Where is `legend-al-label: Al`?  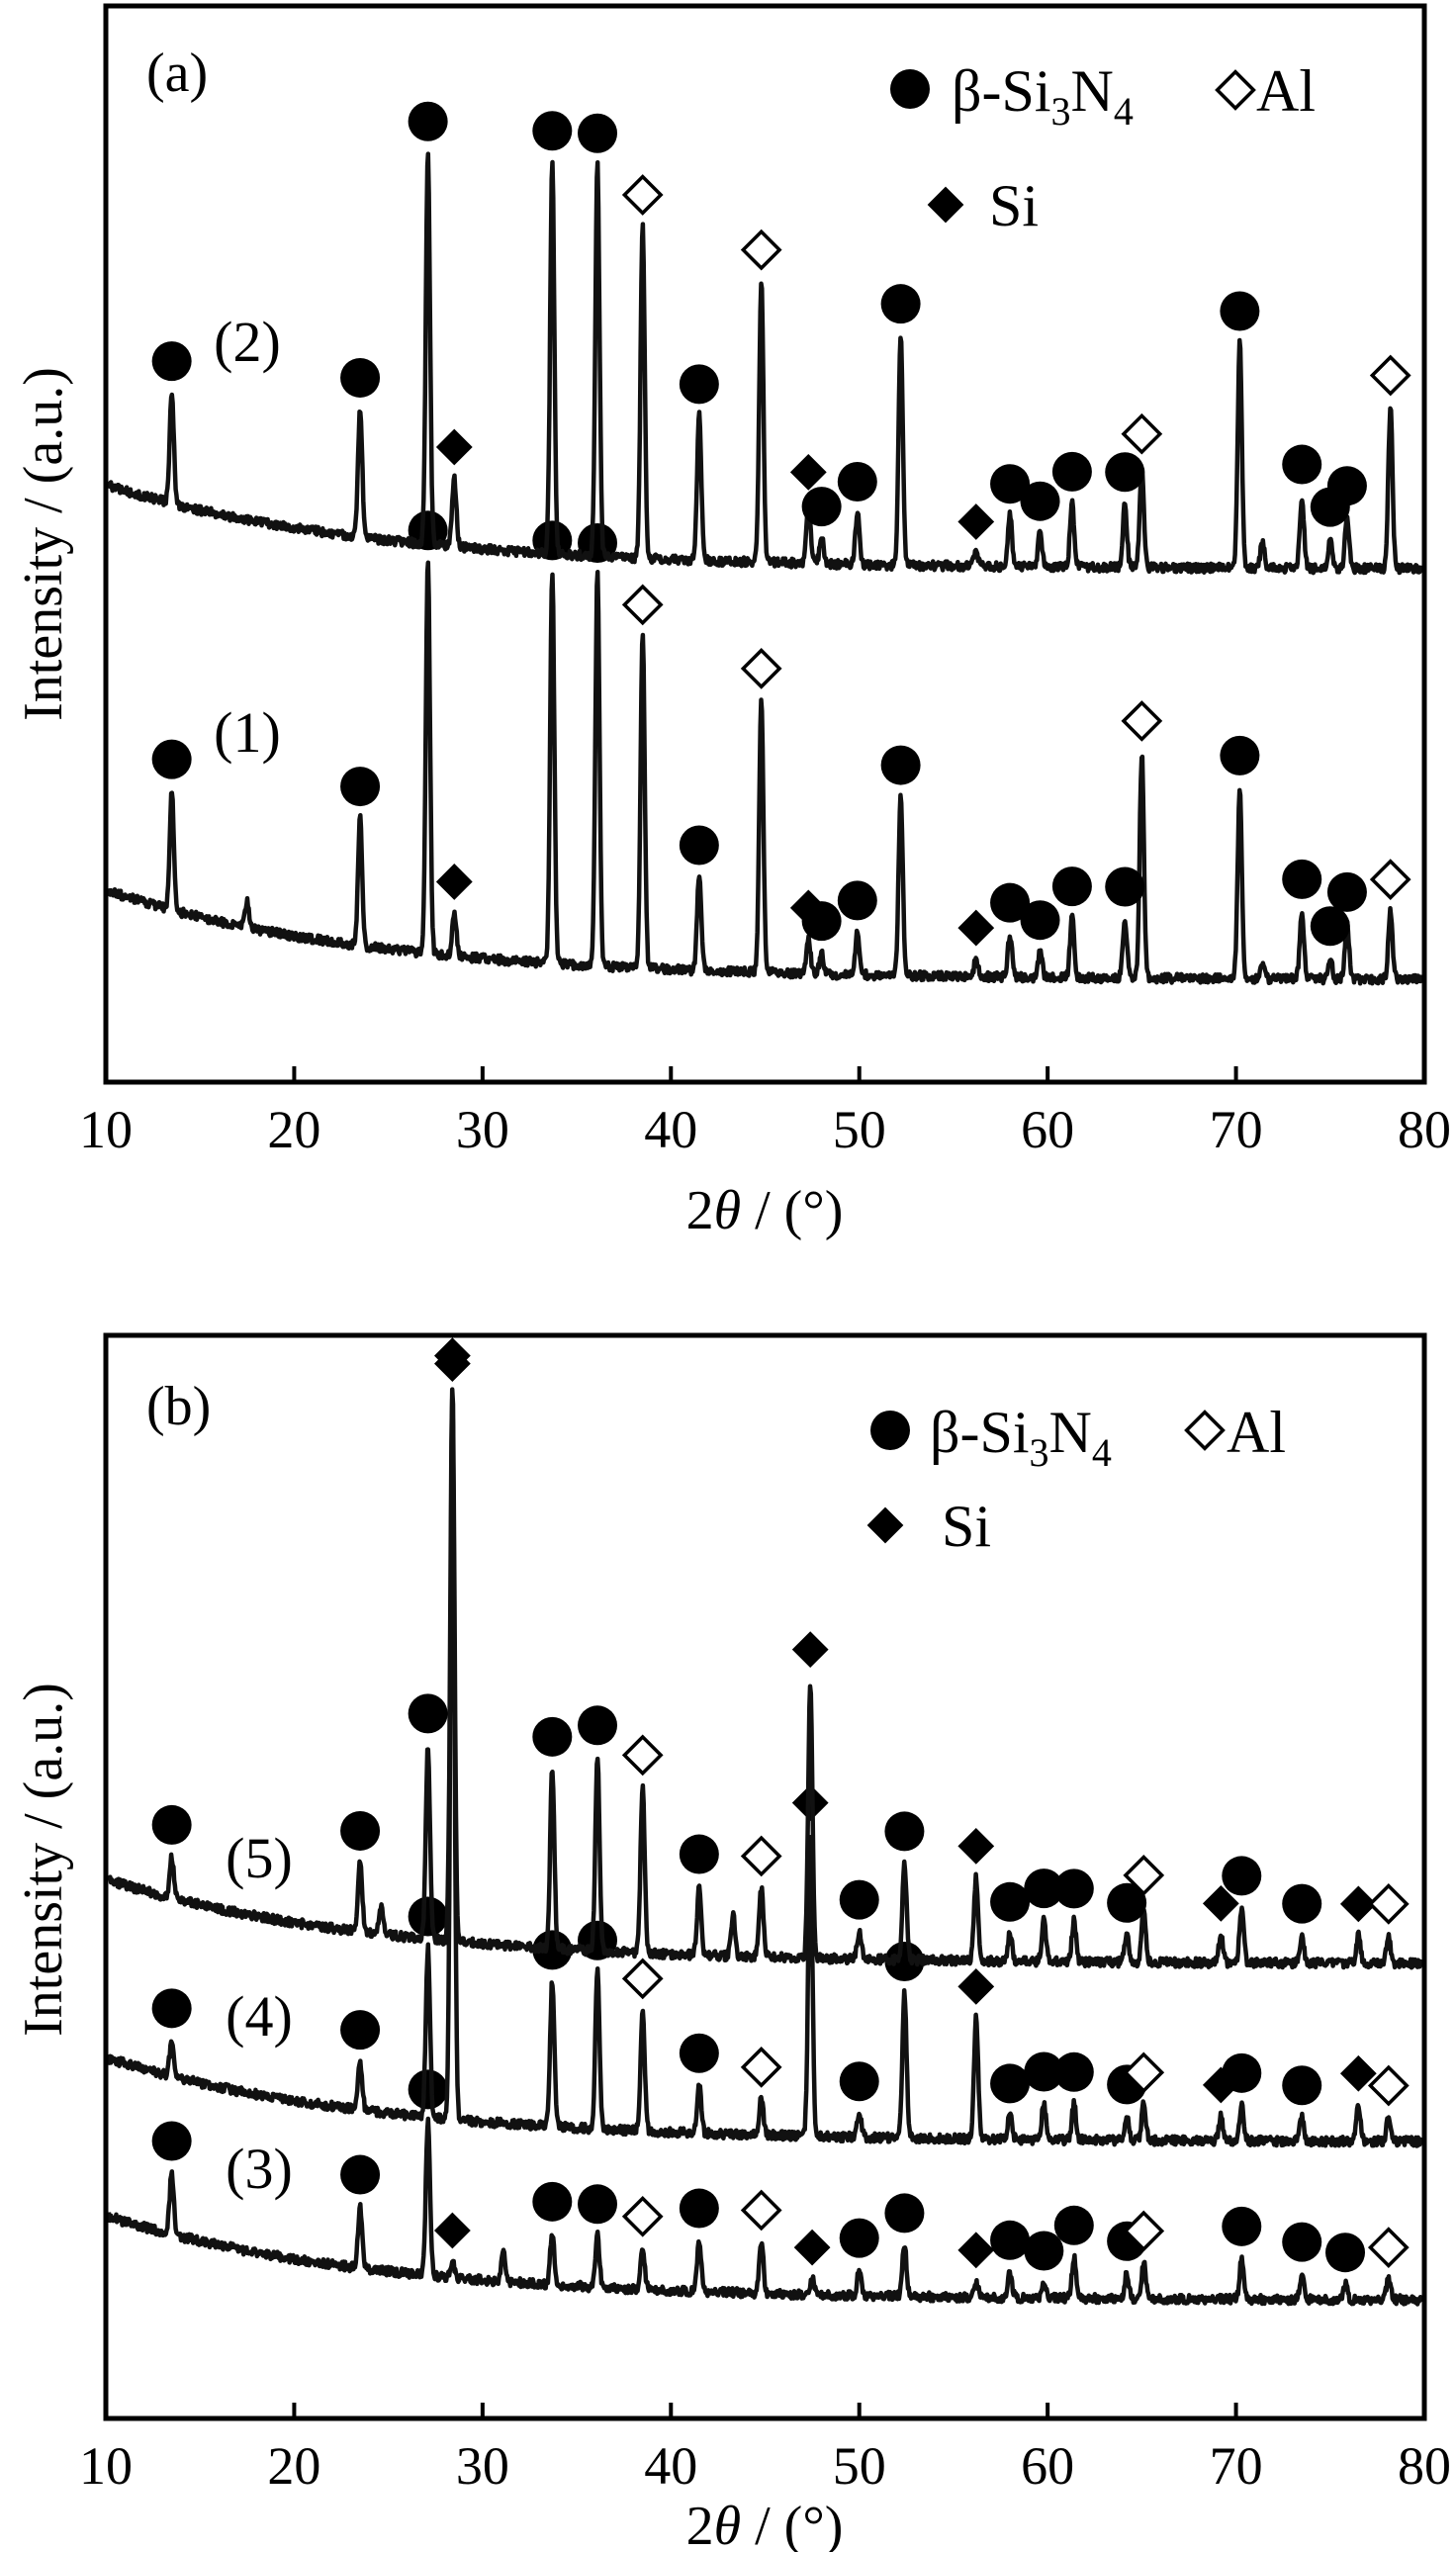 legend-al-label: Al is located at coordinates (1256, 1432).